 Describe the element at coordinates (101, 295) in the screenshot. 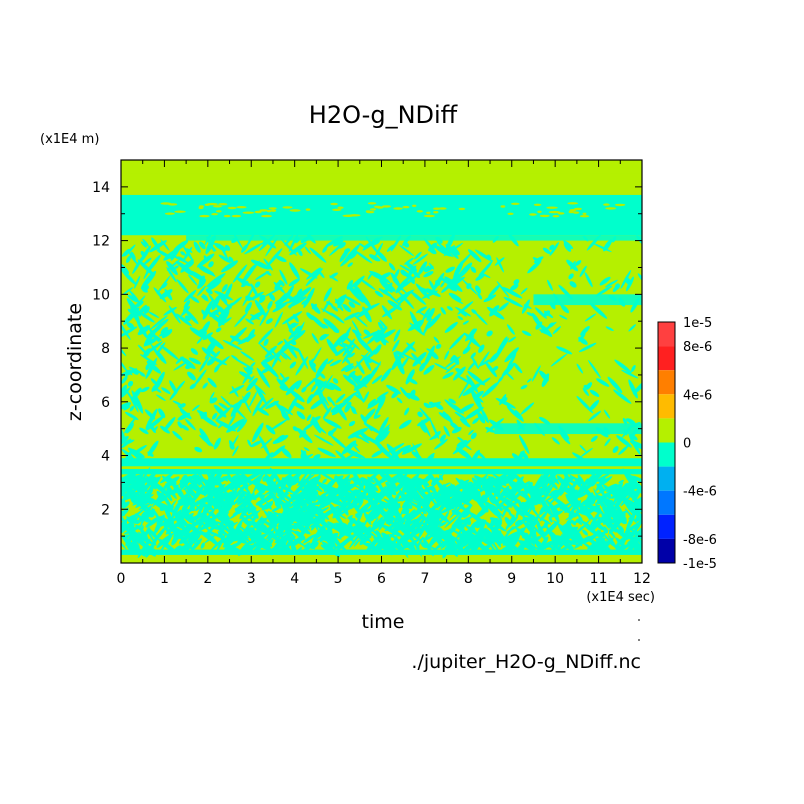

I see `y-tick-label: 10` at that location.